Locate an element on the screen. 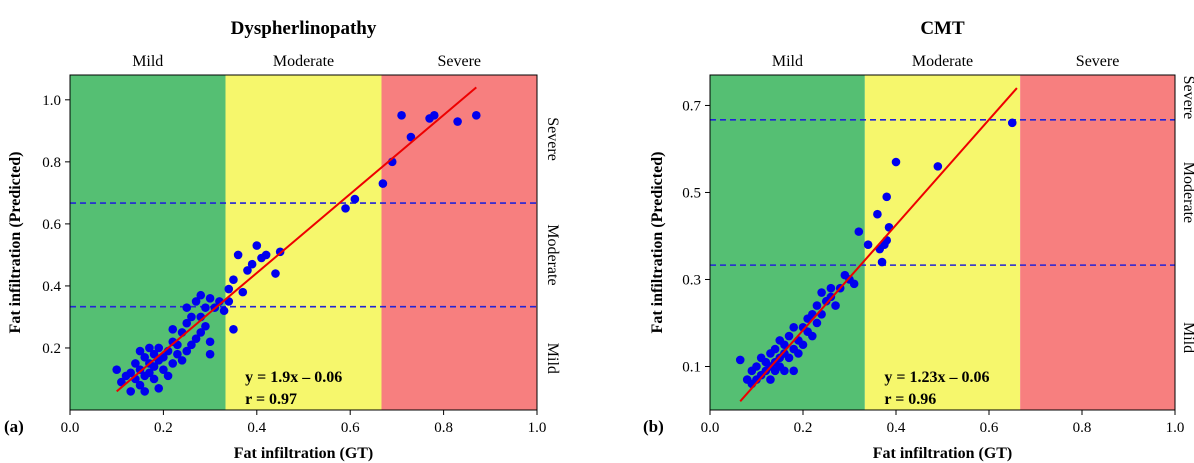 The image size is (1194, 463). regression-equation: y = 1.9x – 0.06 is located at coordinates (293, 377).